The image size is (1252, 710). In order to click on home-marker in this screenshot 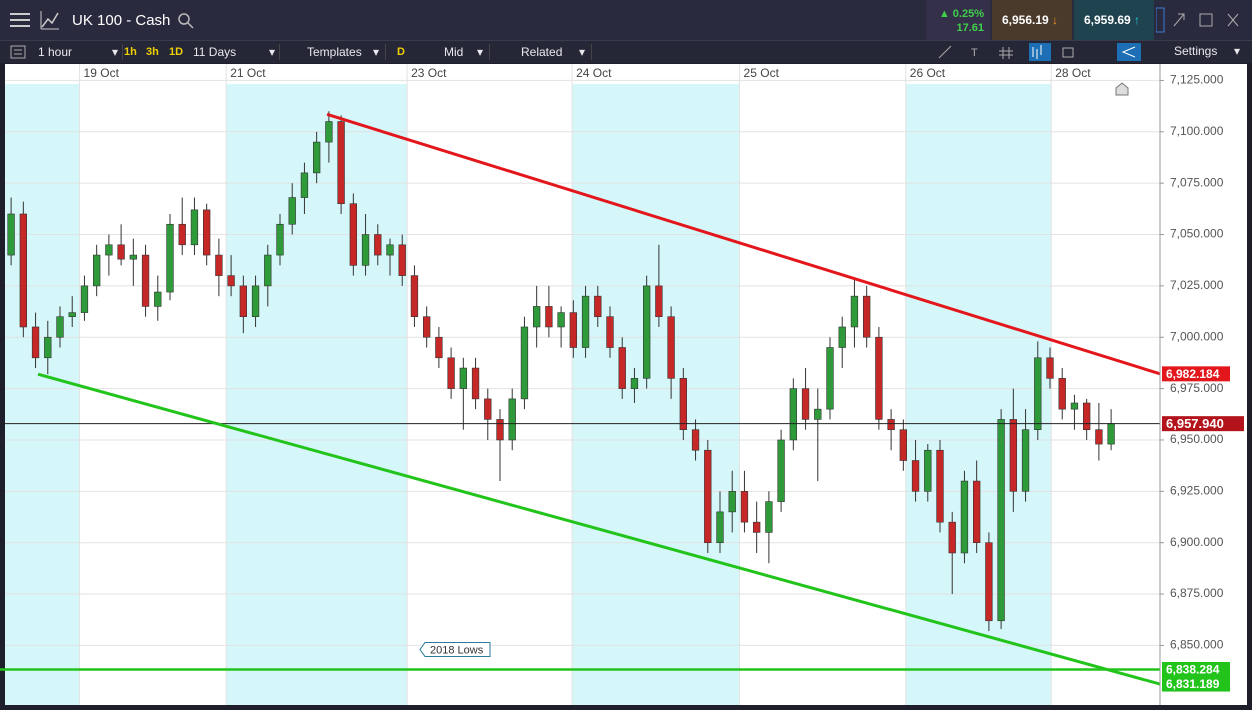, I will do `click(1122, 89)`.